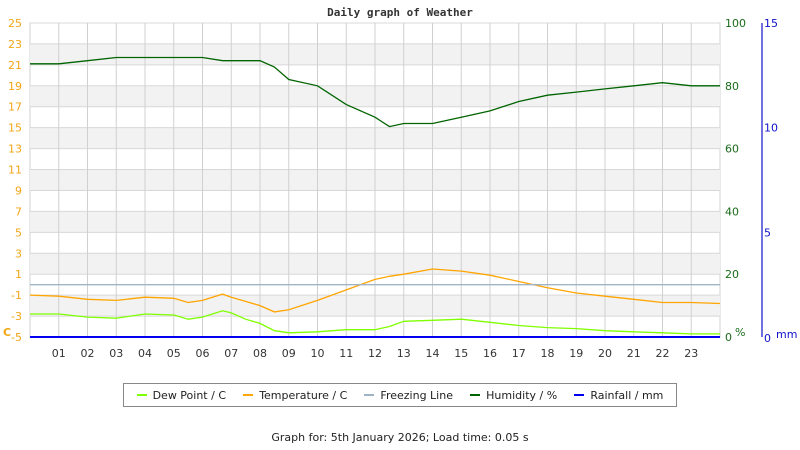 This screenshot has height=450, width=800. I want to click on legend-label: Rainfall / mm, so click(627, 395).